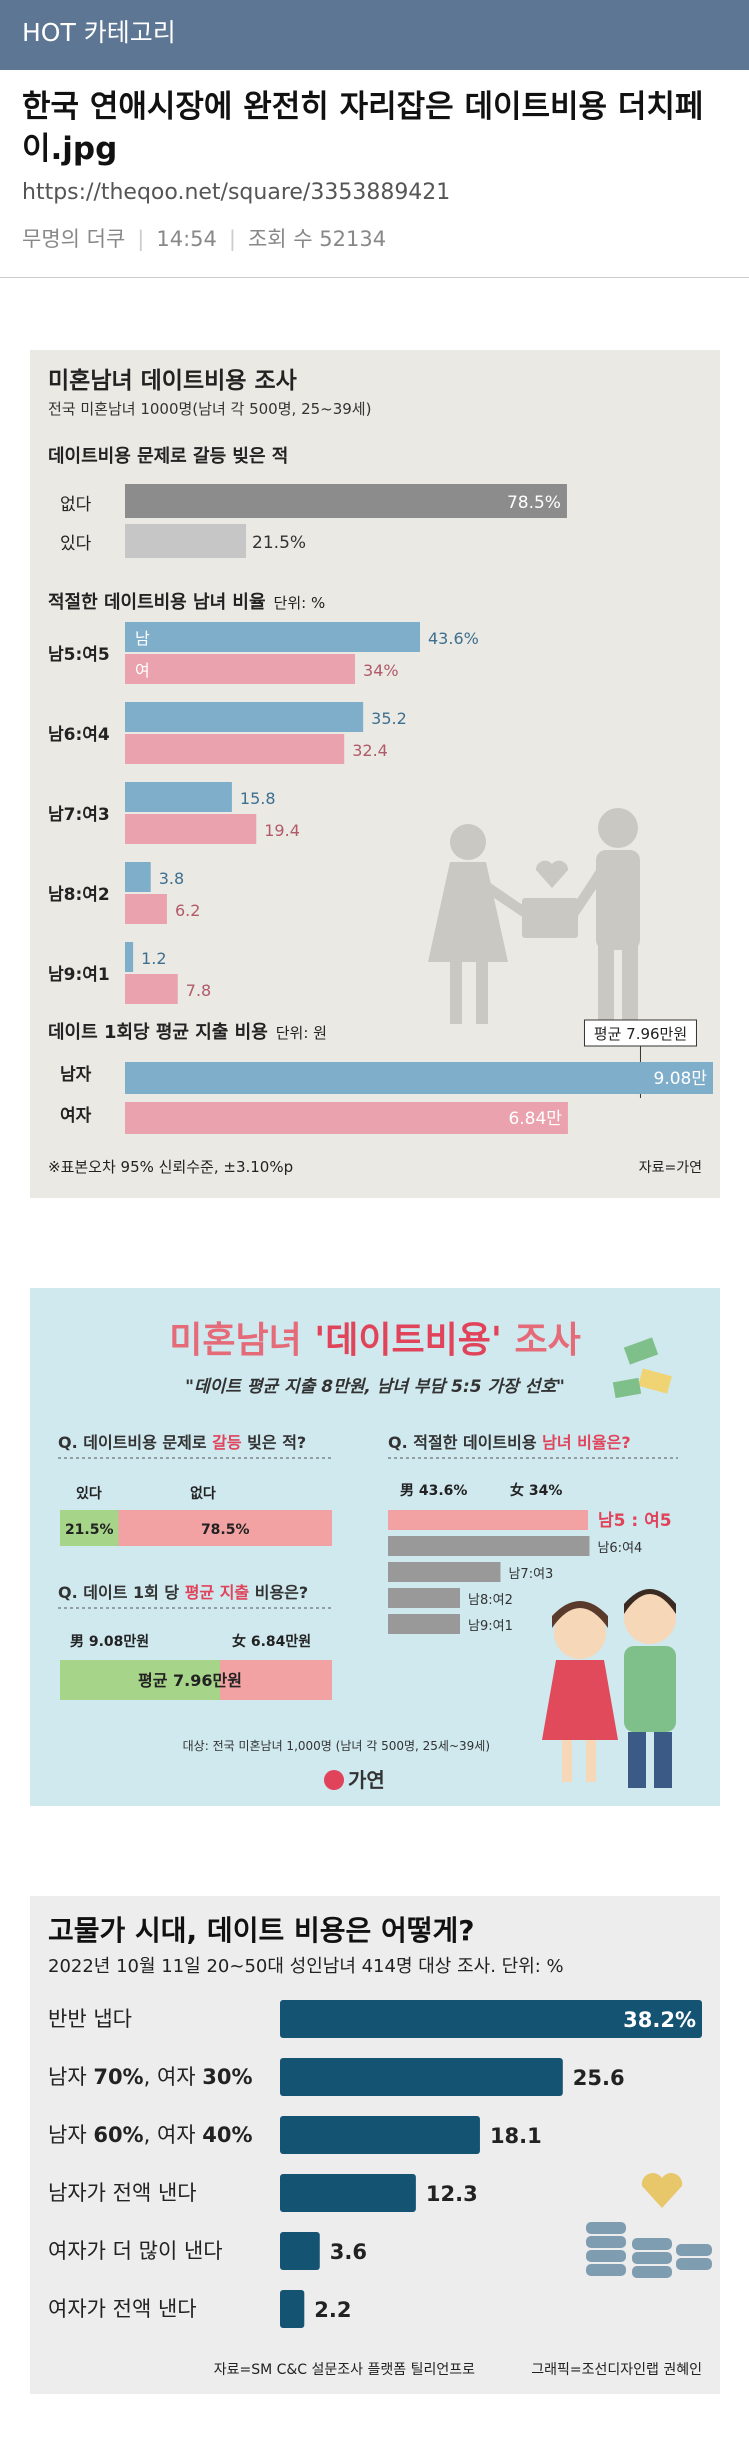  I want to click on c2-q1-label-1: 78.5%, so click(225, 1530).